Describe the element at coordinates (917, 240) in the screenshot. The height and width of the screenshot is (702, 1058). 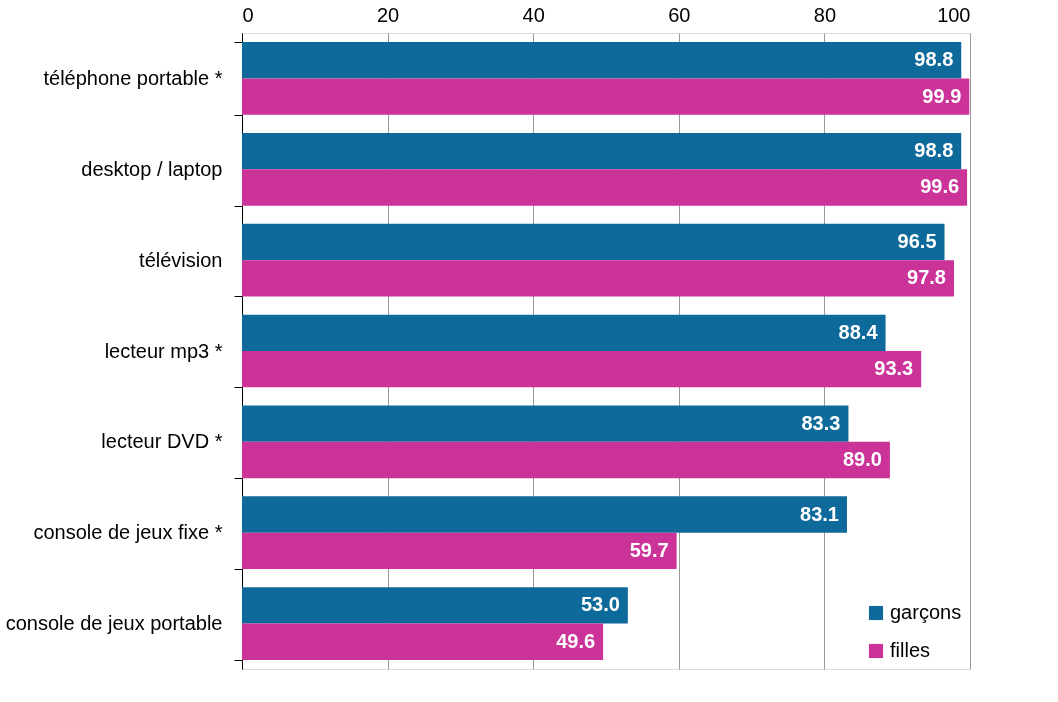
I see `data-label: 96.5` at that location.